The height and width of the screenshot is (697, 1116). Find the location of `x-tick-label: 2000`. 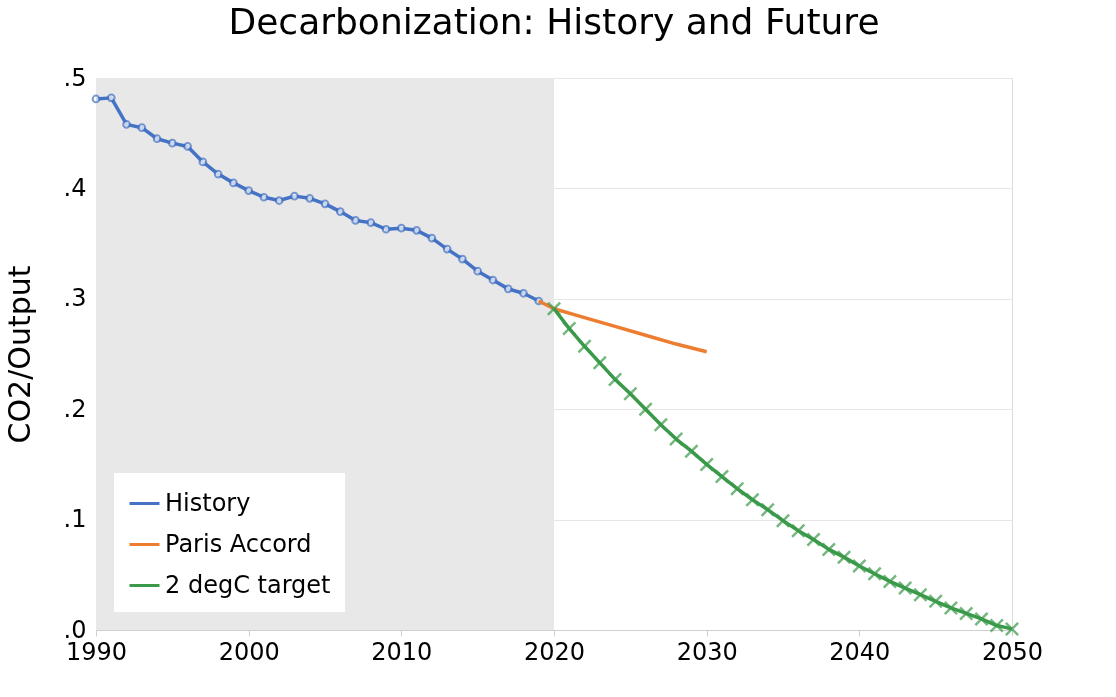

x-tick-label: 2000 is located at coordinates (249, 651).